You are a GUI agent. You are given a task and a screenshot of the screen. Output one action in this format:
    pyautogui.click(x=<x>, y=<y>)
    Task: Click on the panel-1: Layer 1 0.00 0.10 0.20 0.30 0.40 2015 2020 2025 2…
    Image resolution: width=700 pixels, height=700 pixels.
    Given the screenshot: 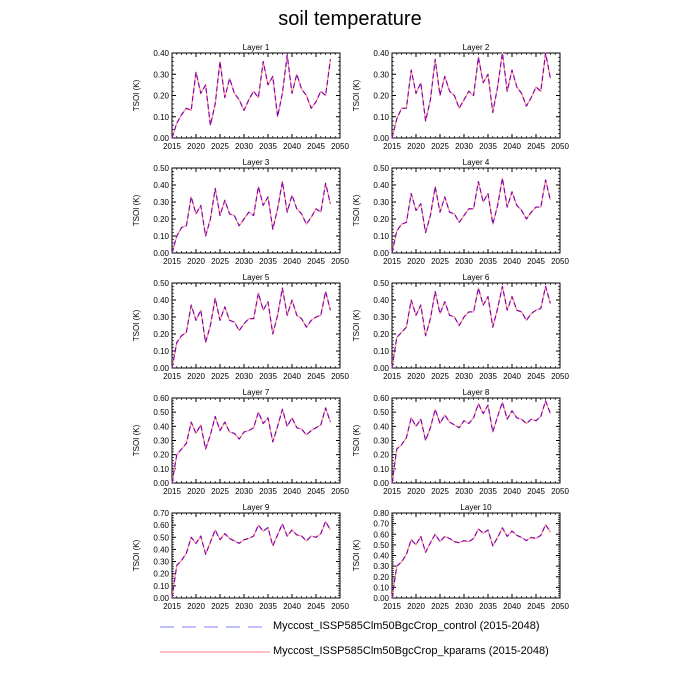 What is the action you would take?
    pyautogui.click(x=240, y=97)
    